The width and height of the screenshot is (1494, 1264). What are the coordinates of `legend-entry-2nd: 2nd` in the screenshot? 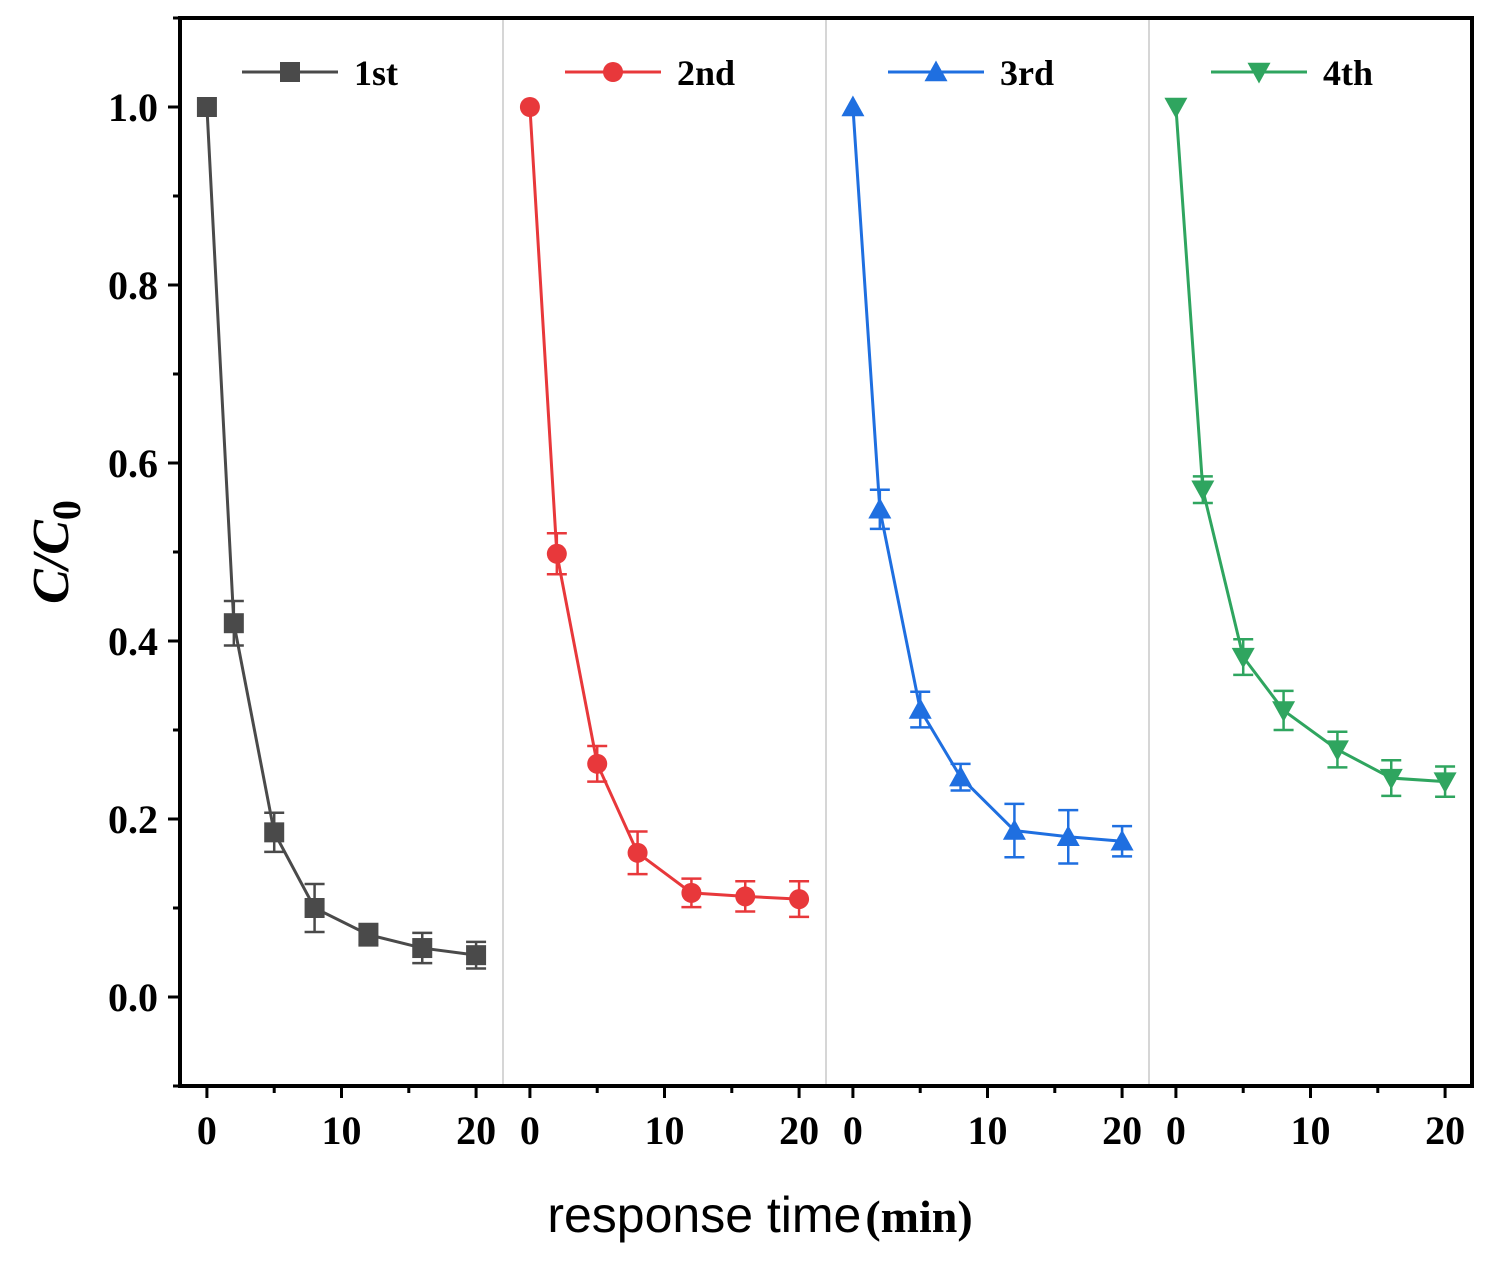 It's located at (650, 73).